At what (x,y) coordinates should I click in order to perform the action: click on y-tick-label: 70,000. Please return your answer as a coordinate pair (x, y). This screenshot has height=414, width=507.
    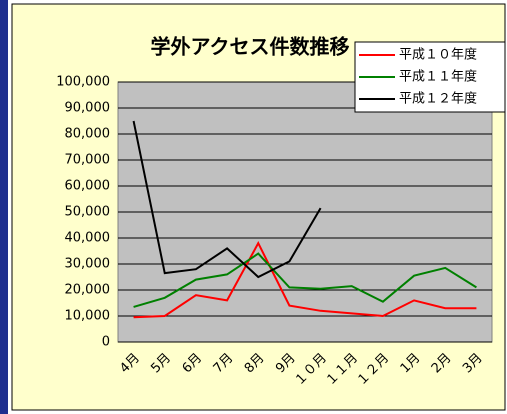
    Looking at the image, I should click on (88, 160).